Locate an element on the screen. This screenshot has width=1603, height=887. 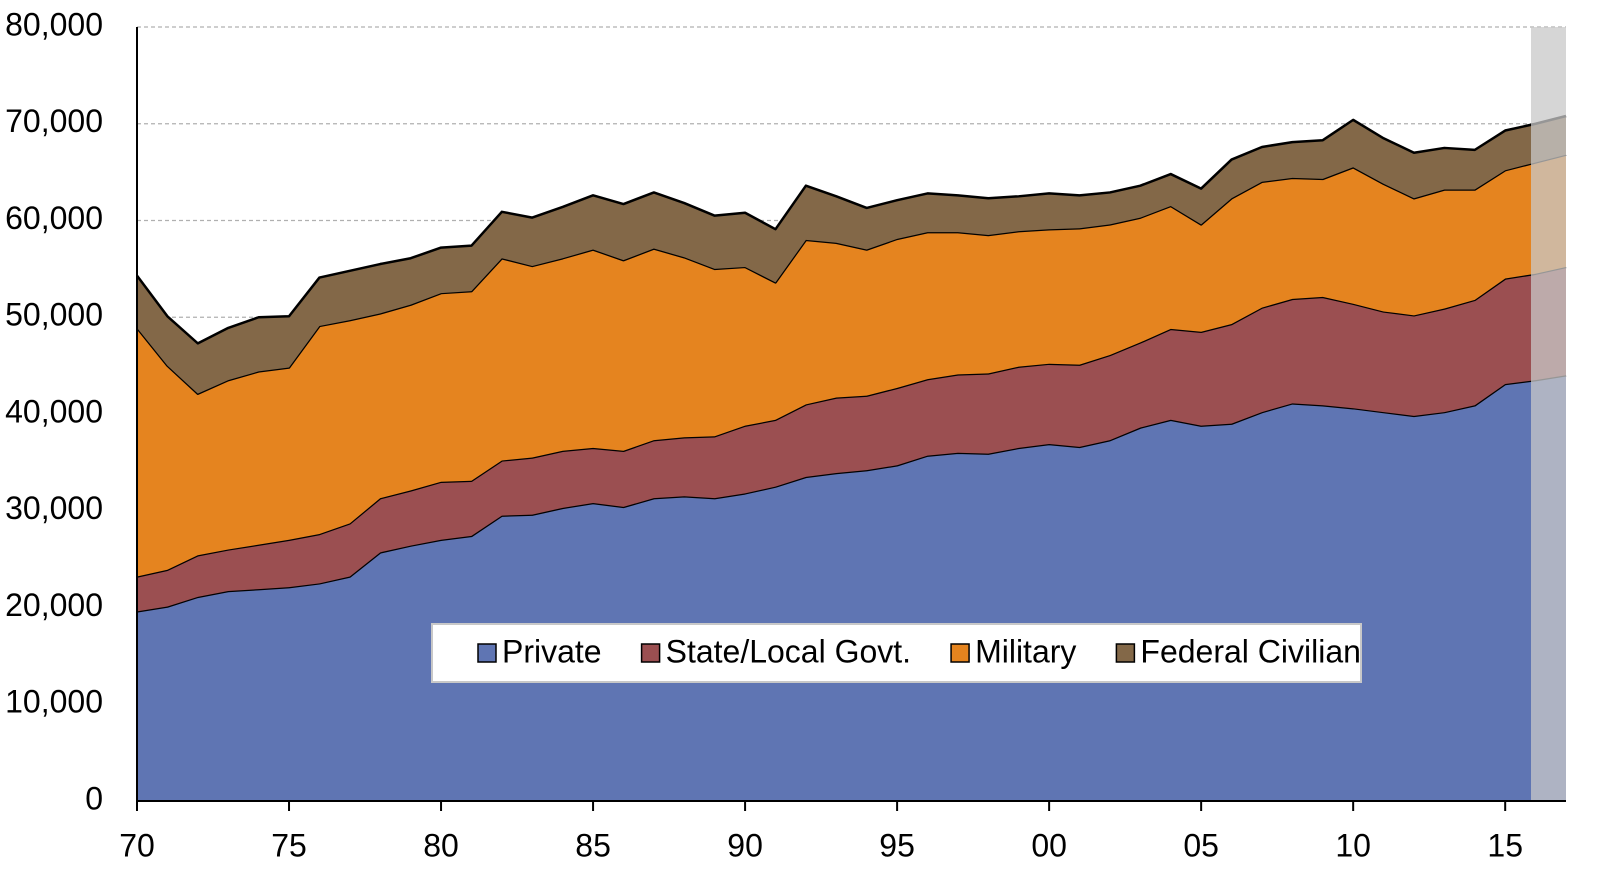
x-tick-label: 00 is located at coordinates (1049, 845).